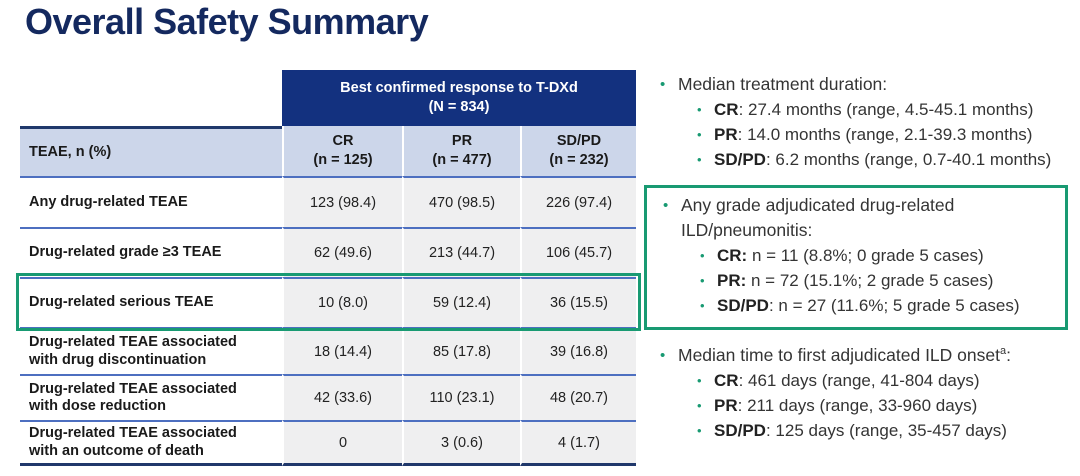  I want to click on table-cell: 62 (49.6), so click(342, 252).